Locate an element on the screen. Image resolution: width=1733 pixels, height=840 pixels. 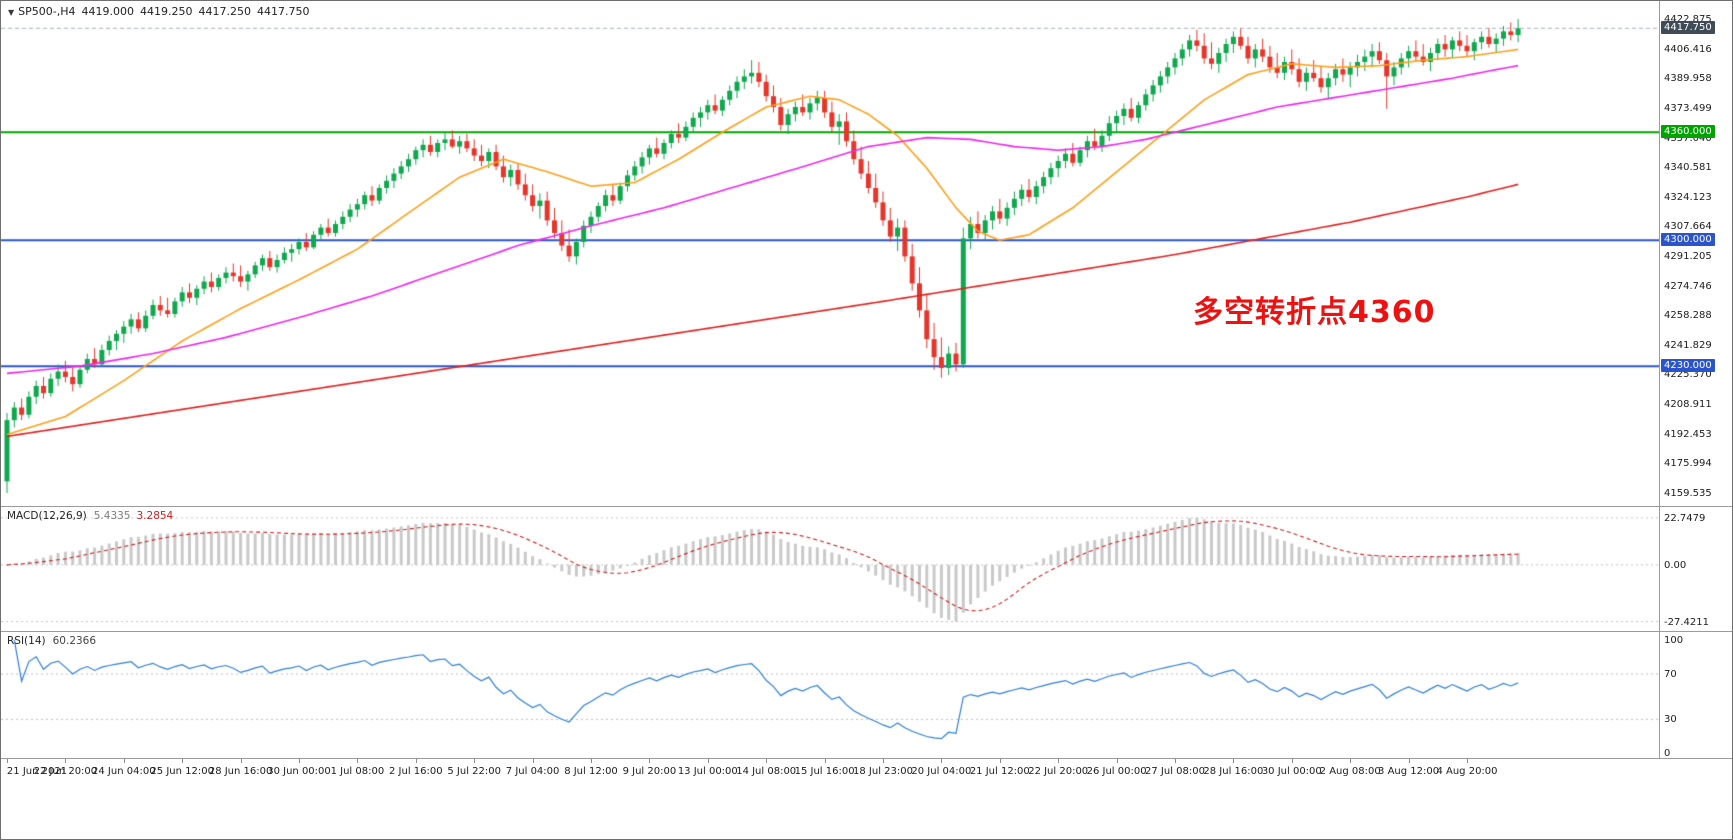
rsi-axis-label: 100 is located at coordinates (1674, 640).